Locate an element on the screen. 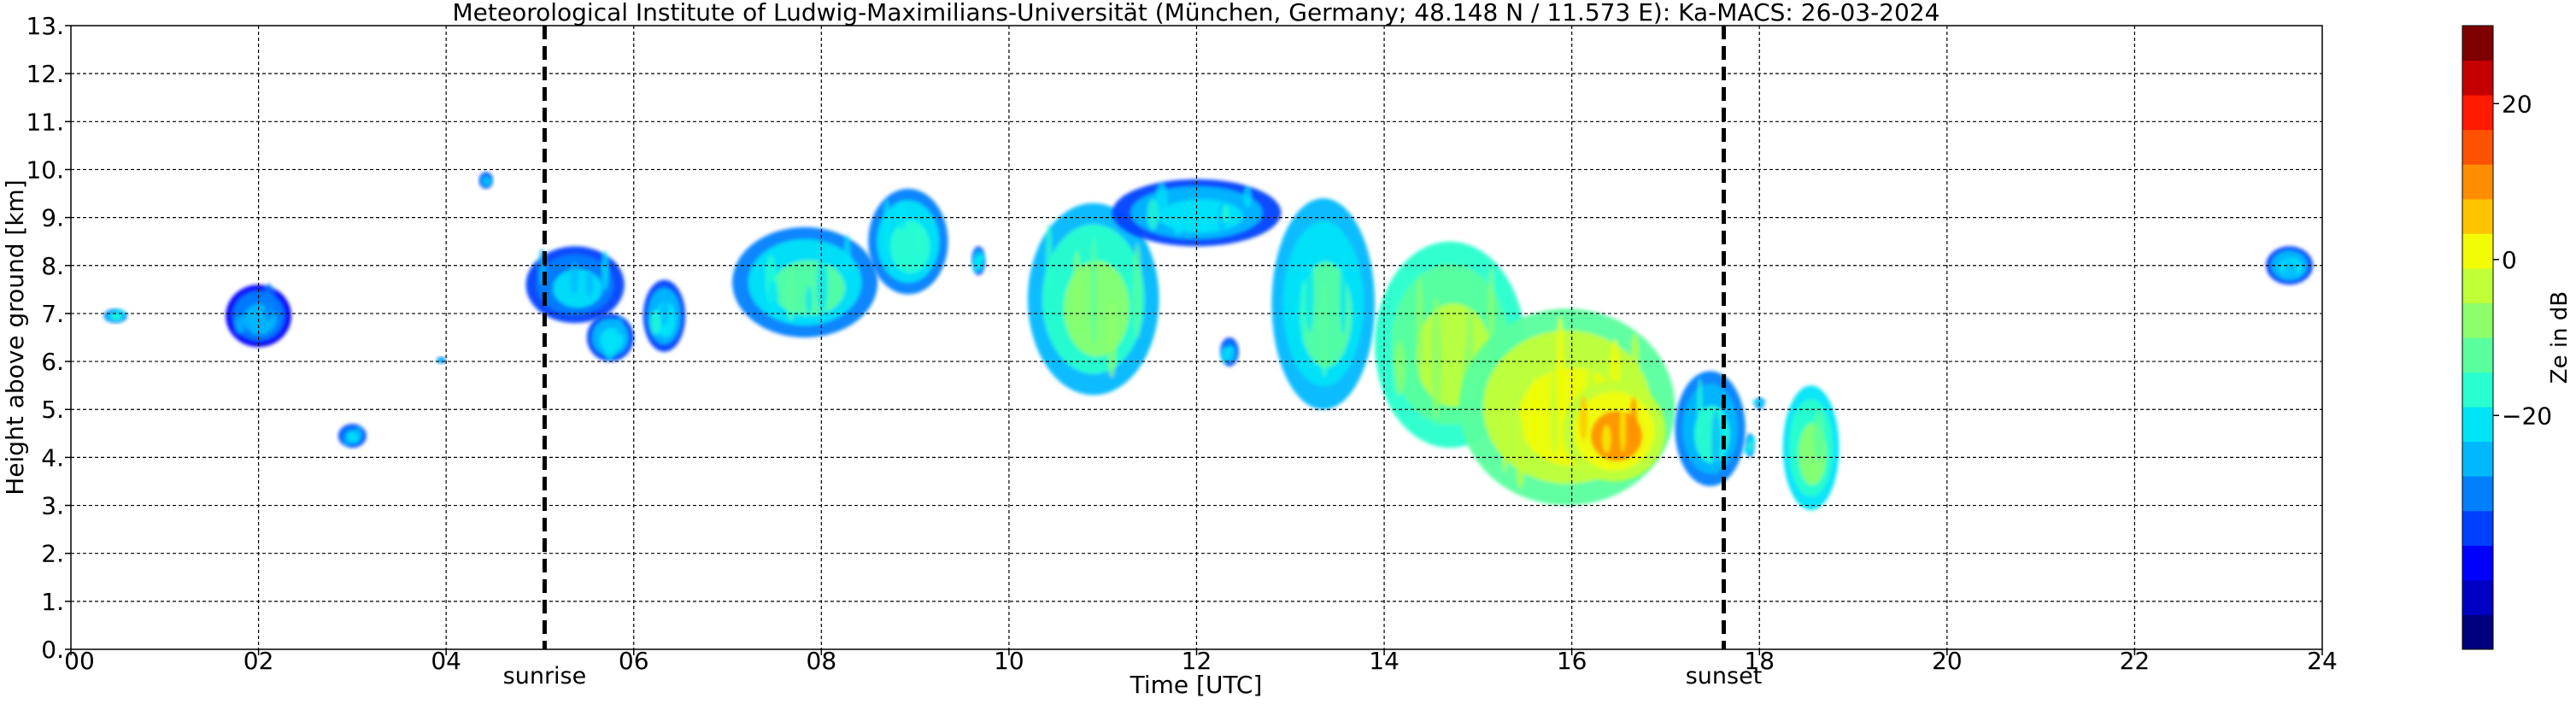 The width and height of the screenshot is (2576, 704). colorbar-tick-label: 20 is located at coordinates (2517, 104).